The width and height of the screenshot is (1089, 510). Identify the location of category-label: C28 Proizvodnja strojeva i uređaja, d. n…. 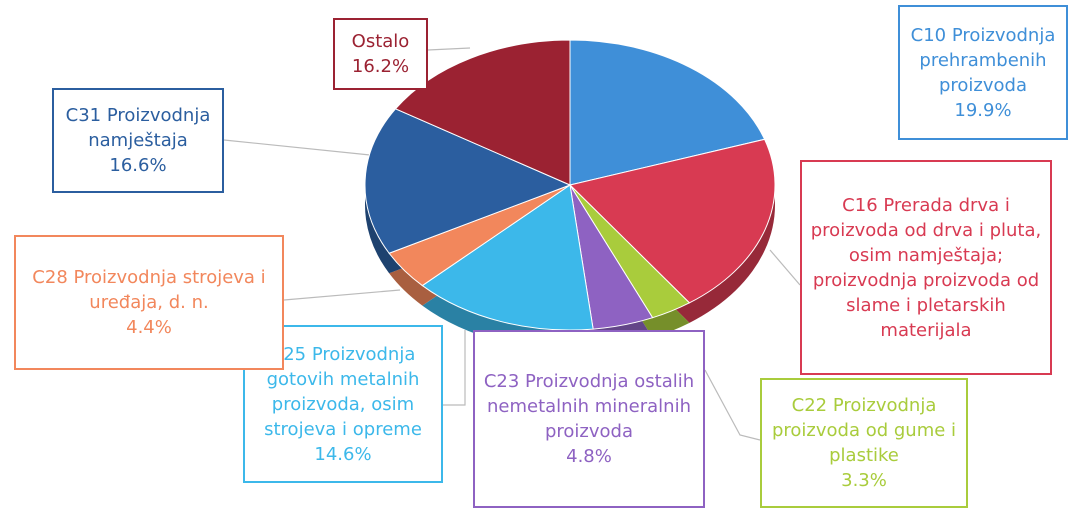
(149, 290).